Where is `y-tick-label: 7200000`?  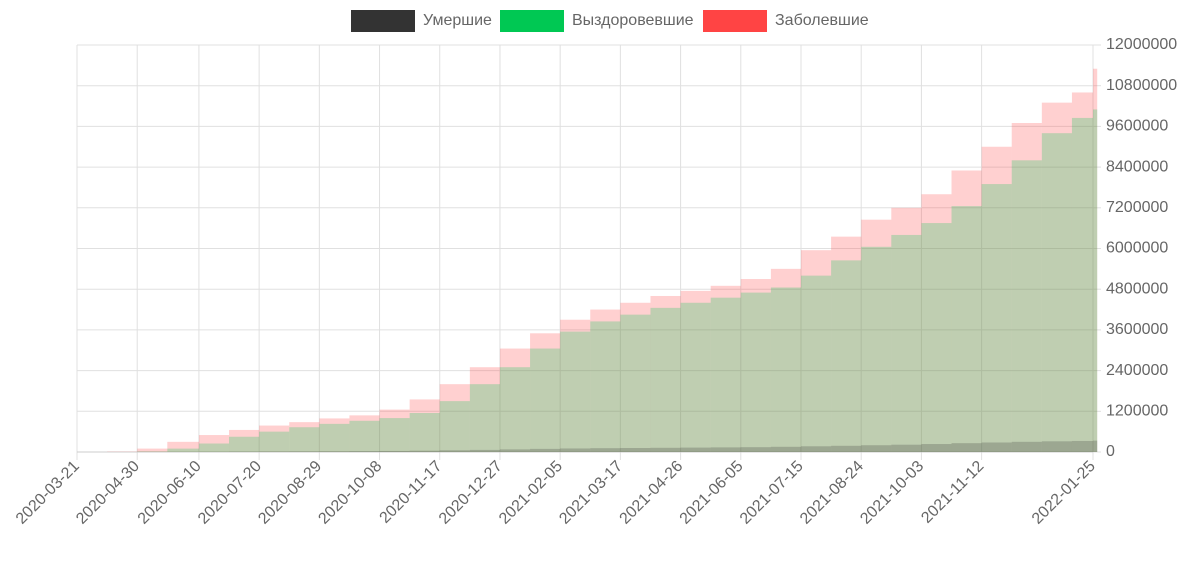
y-tick-label: 7200000 is located at coordinates (1137, 207).